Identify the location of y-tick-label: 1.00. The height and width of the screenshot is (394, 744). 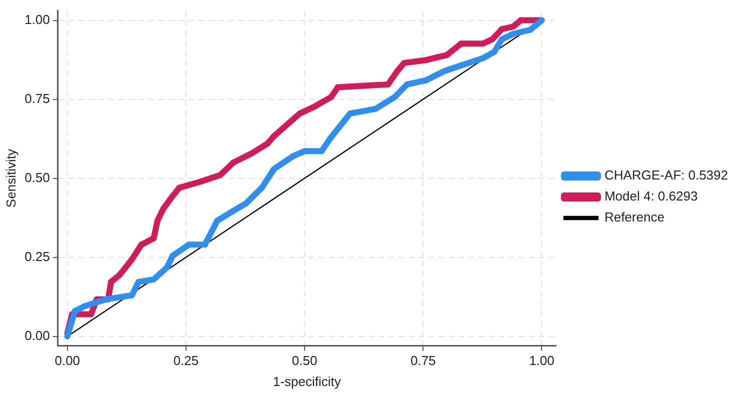
(37, 19).